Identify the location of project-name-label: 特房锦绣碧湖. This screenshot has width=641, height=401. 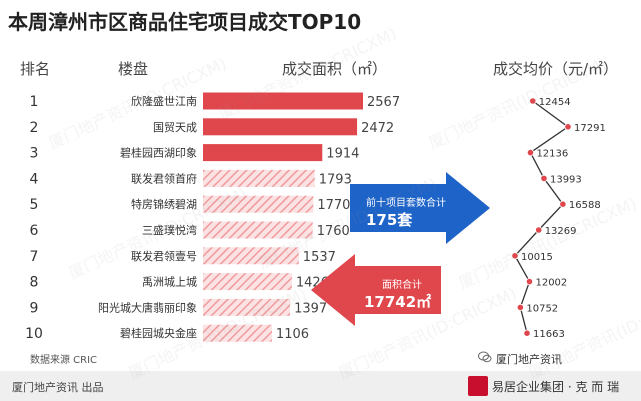
(164, 204).